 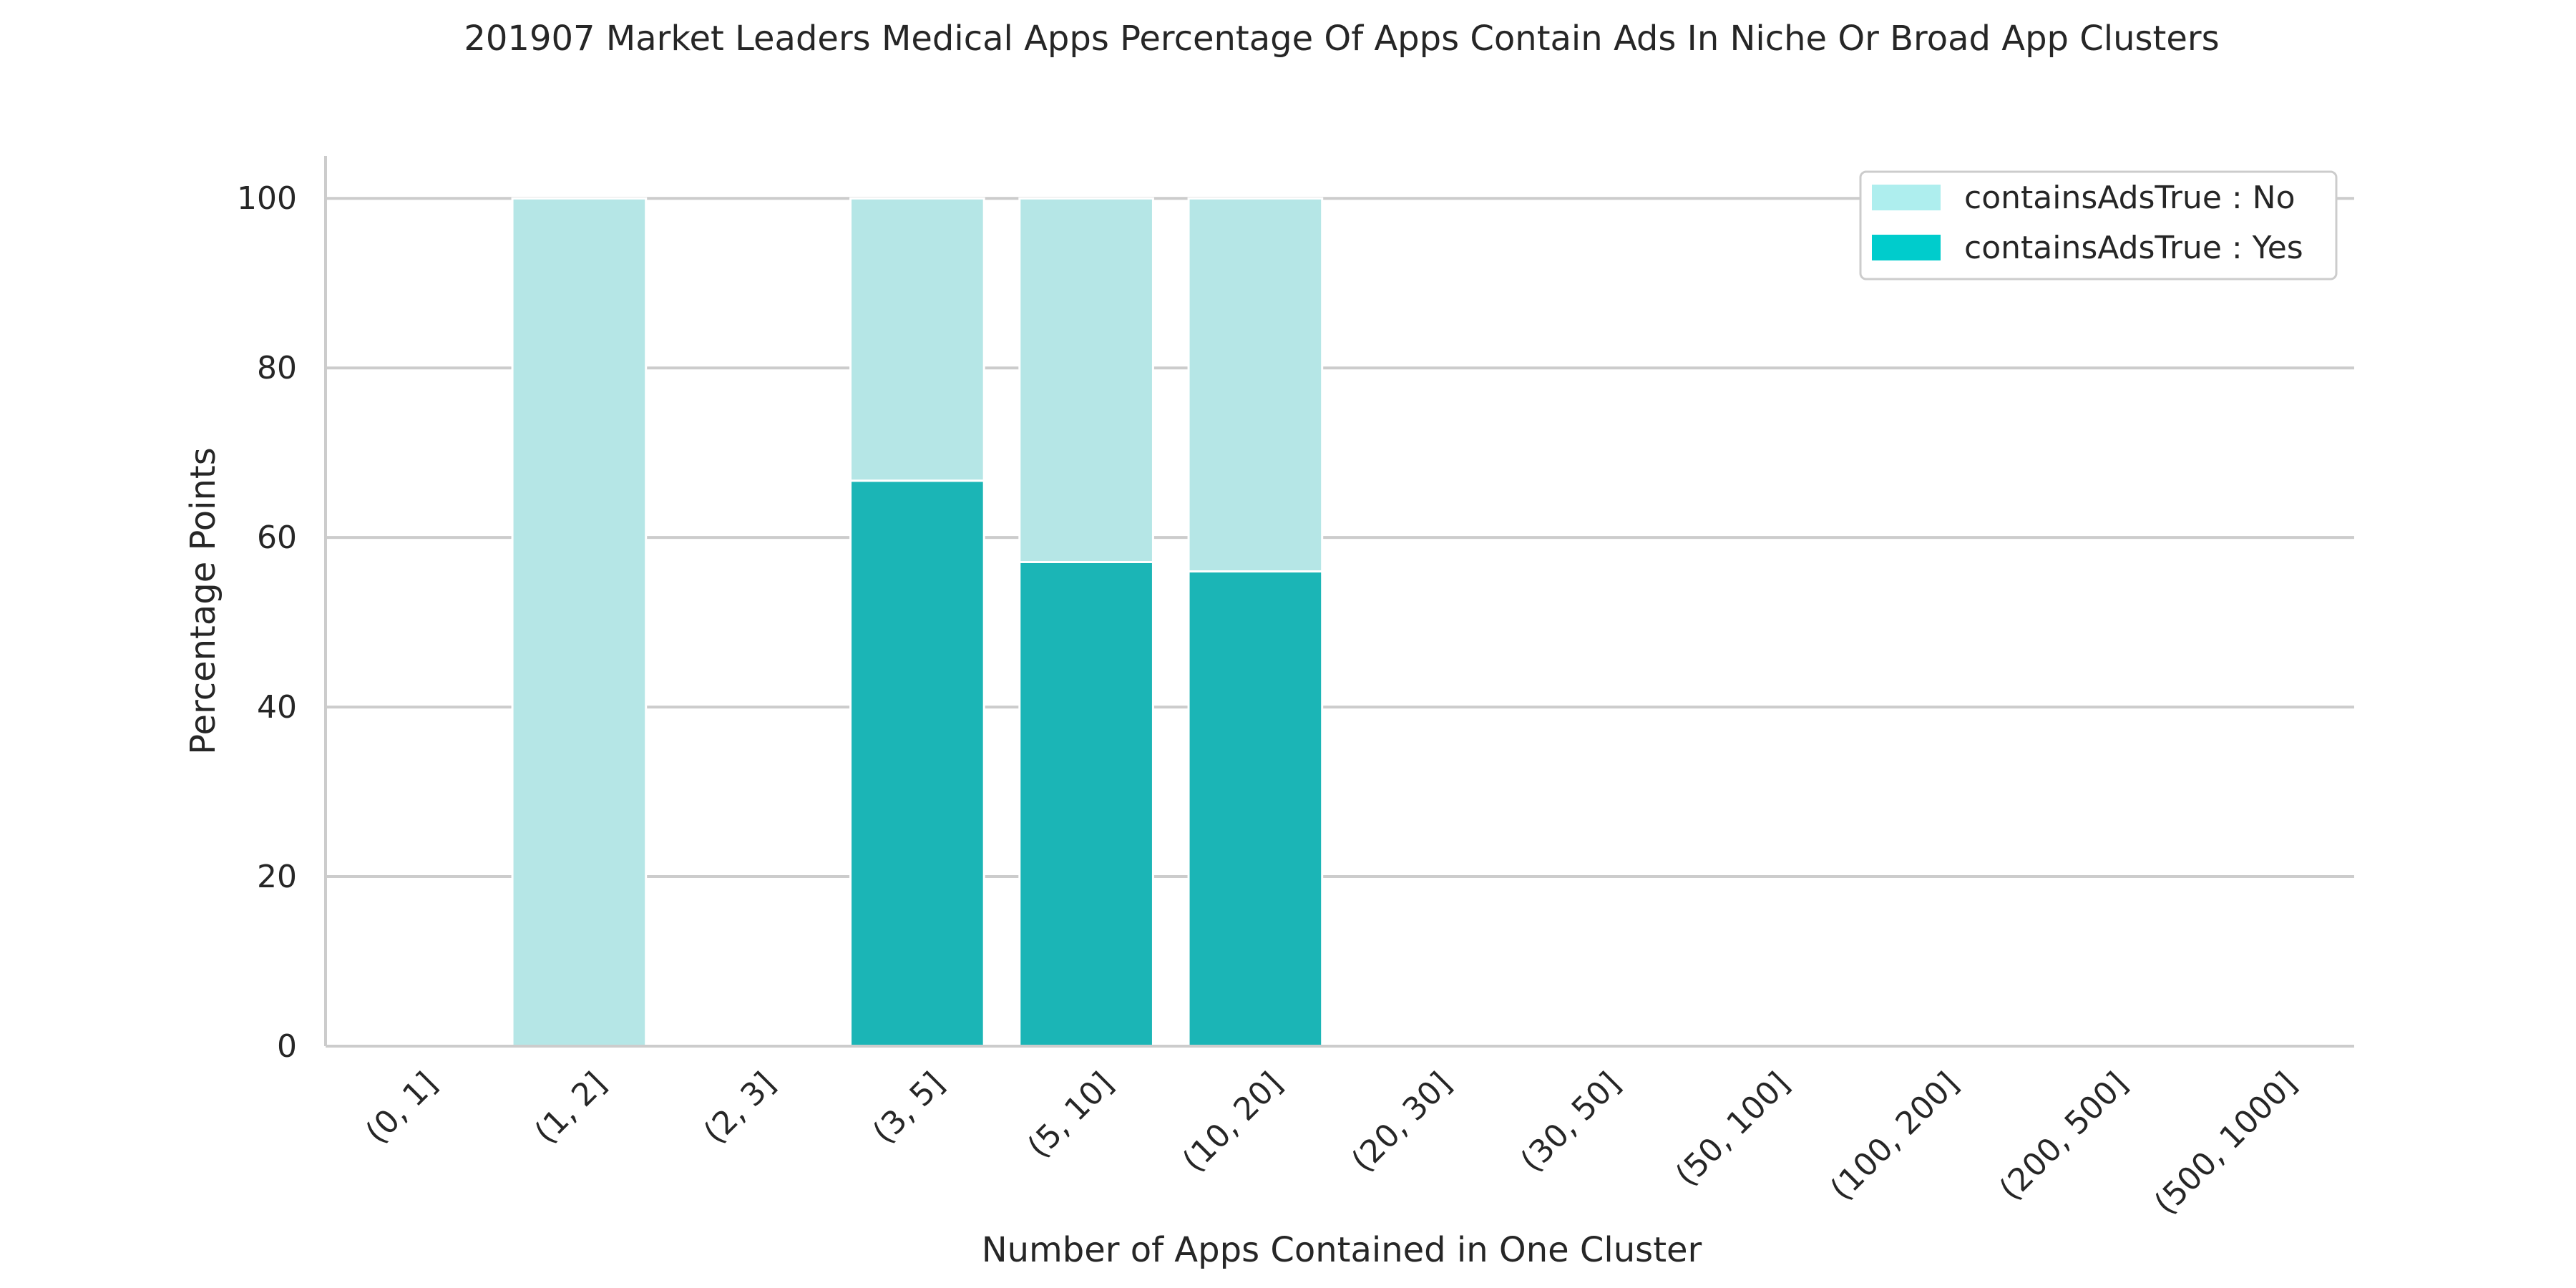 I want to click on x-tick-label: (1, 2], so click(x=570, y=1108).